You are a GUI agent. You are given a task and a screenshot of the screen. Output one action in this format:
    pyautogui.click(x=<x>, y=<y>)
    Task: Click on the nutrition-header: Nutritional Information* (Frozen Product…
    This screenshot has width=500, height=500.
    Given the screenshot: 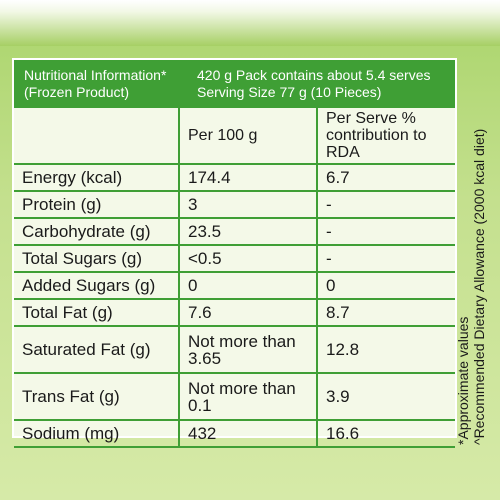 What is the action you would take?
    pyautogui.click(x=234, y=84)
    